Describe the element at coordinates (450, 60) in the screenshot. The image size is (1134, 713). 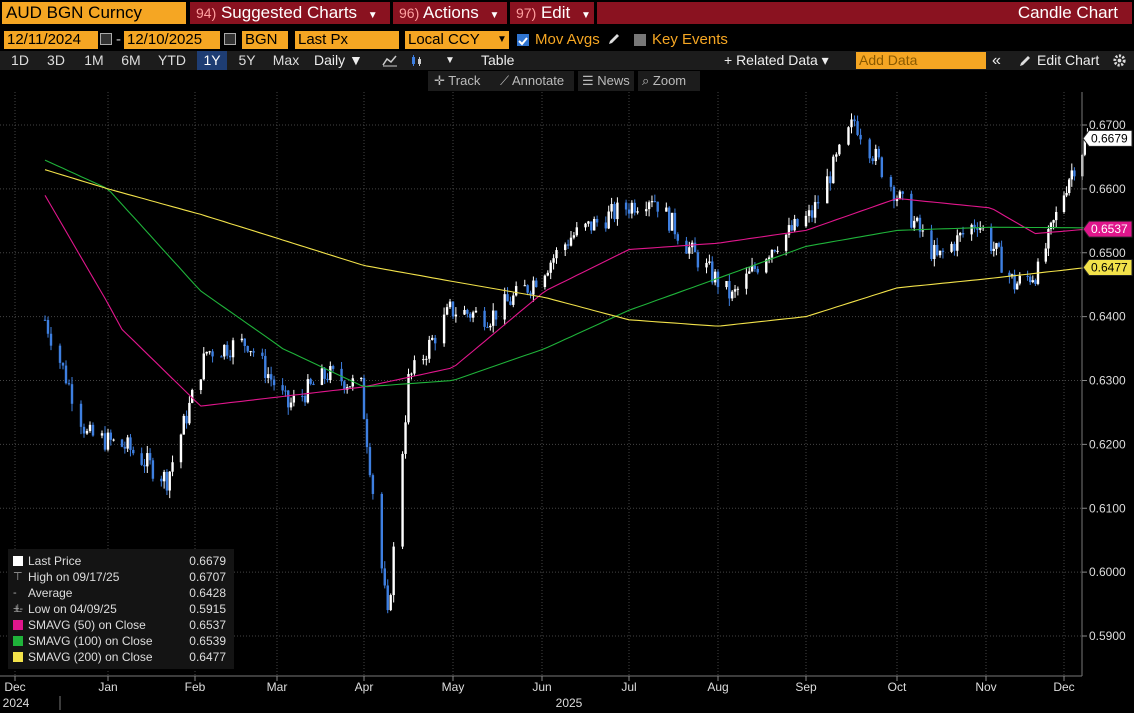
I see `chart-type-dropdown-icon: ▼` at that location.